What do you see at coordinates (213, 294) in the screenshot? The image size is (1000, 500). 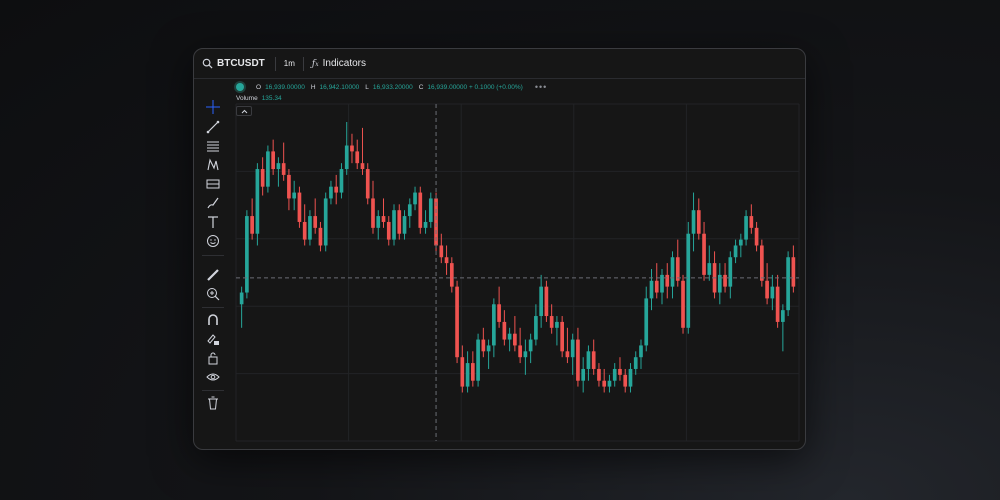 I see `zoom-in-icon` at bounding box center [213, 294].